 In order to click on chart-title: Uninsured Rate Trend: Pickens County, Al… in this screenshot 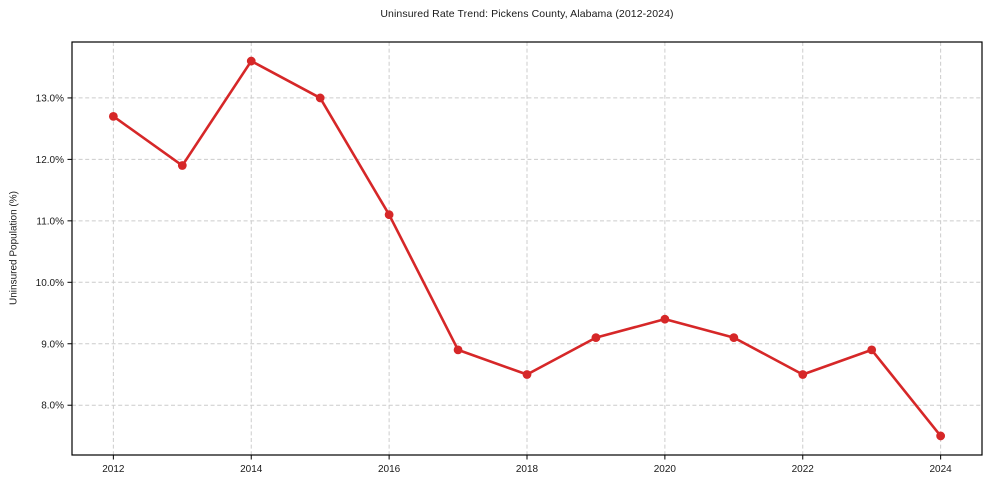, I will do `click(527, 14)`.